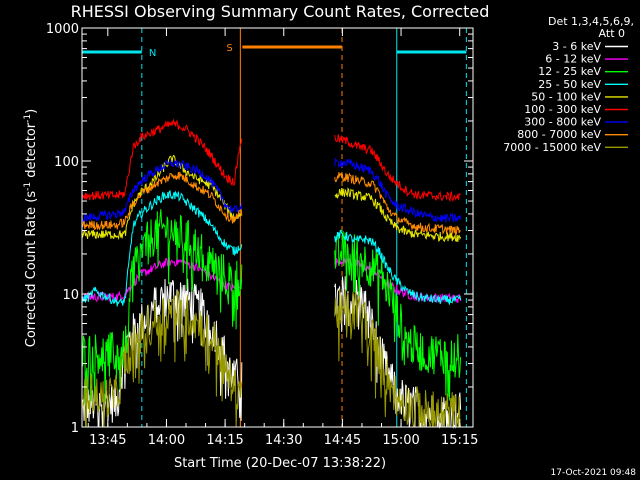 The width and height of the screenshot is (640, 480). Describe the element at coordinates (576, 46) in the screenshot. I see `legend-label: 3 - 6 keV` at that location.